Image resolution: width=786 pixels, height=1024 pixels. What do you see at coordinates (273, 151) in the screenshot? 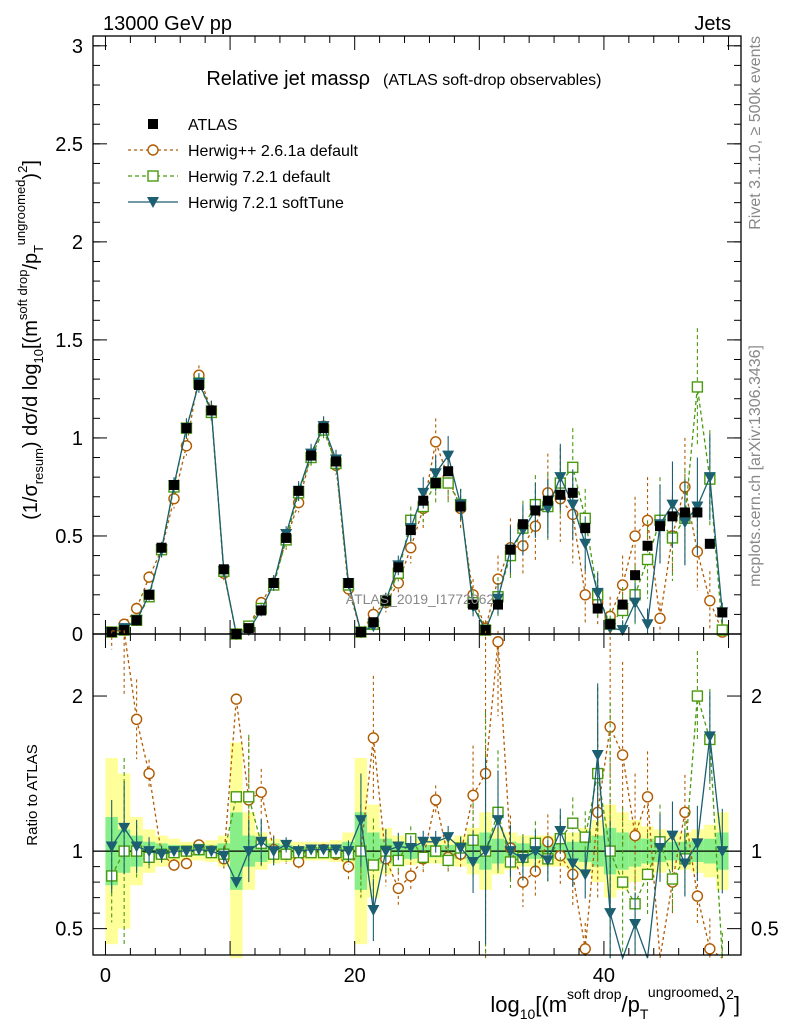
I see `legend-label: Herwig++ 2.6.1a default` at bounding box center [273, 151].